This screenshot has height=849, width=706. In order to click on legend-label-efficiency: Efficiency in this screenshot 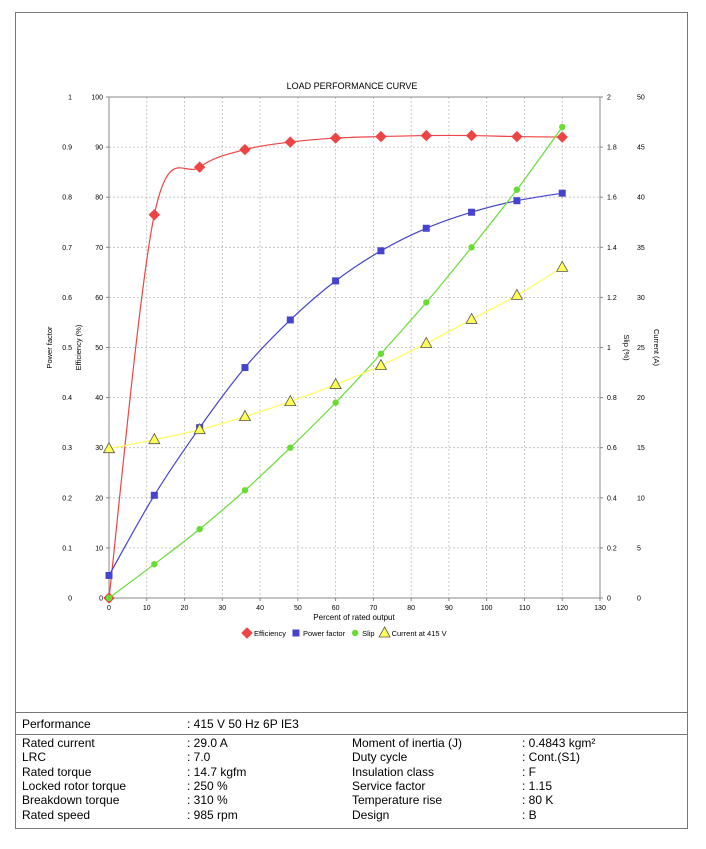, I will do `click(270, 633)`.